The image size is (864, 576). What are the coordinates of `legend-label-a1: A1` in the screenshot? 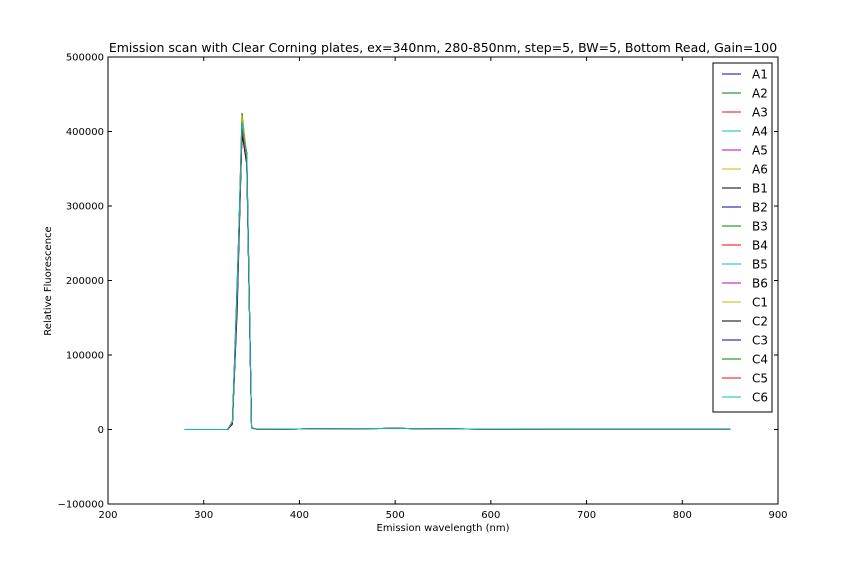 It's located at (760, 75).